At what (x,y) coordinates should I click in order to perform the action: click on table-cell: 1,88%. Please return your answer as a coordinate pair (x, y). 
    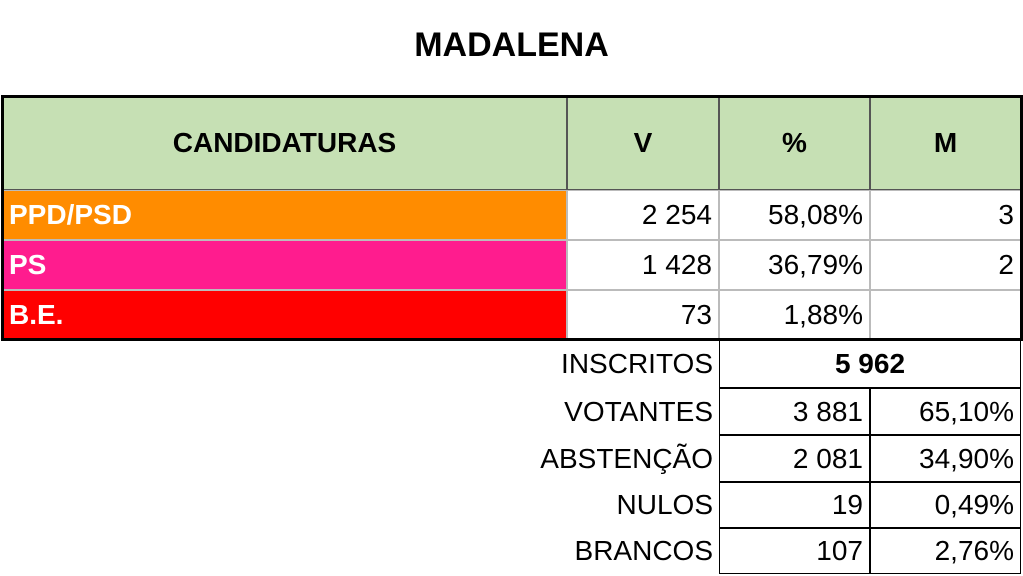
    Looking at the image, I should click on (794, 315).